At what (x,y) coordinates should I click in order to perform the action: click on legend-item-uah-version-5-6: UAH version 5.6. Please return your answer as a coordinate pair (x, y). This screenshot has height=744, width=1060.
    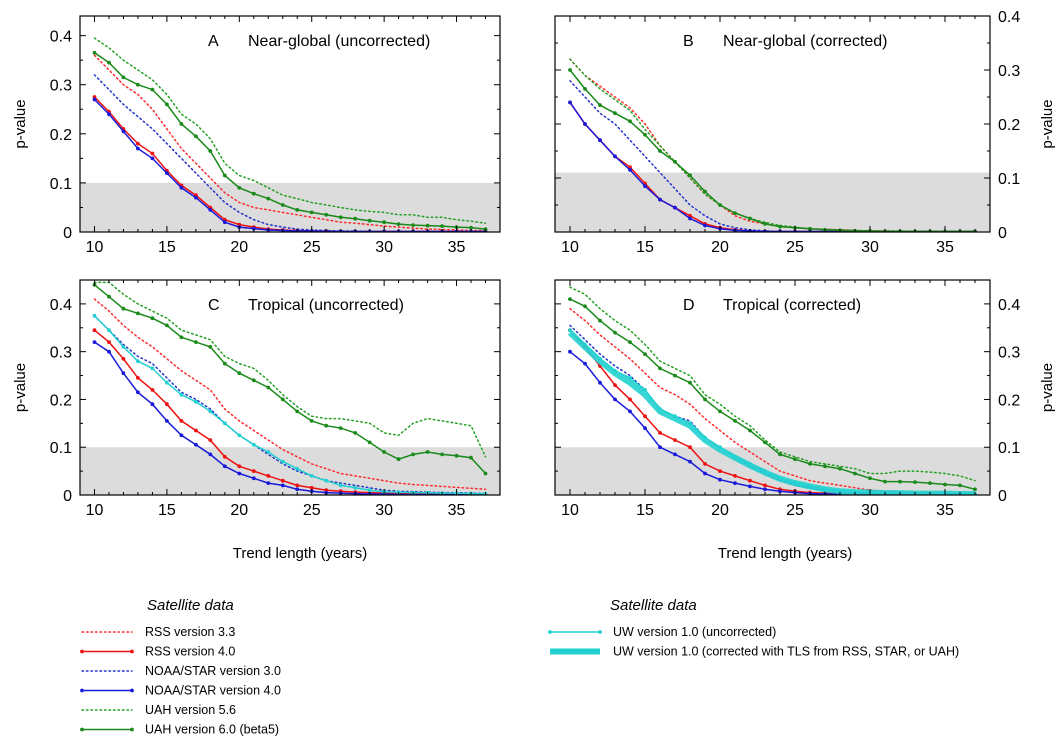
    Looking at the image, I should click on (158, 710).